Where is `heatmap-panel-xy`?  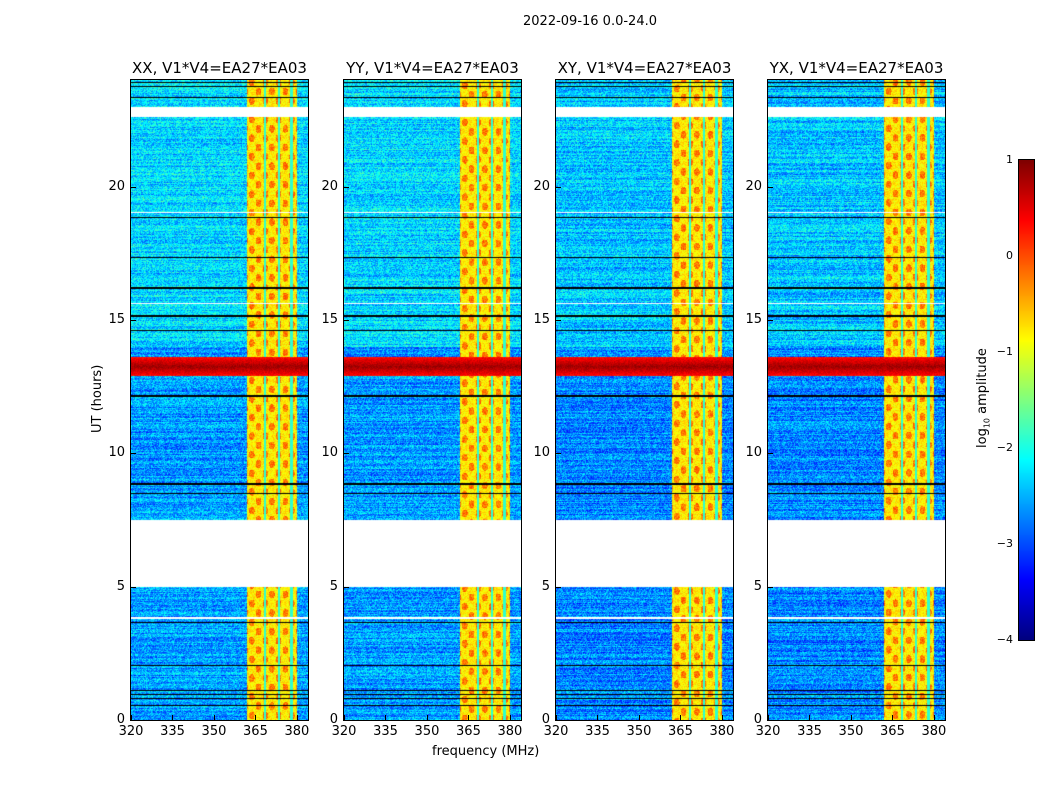
heatmap-panel-xy is located at coordinates (644, 400).